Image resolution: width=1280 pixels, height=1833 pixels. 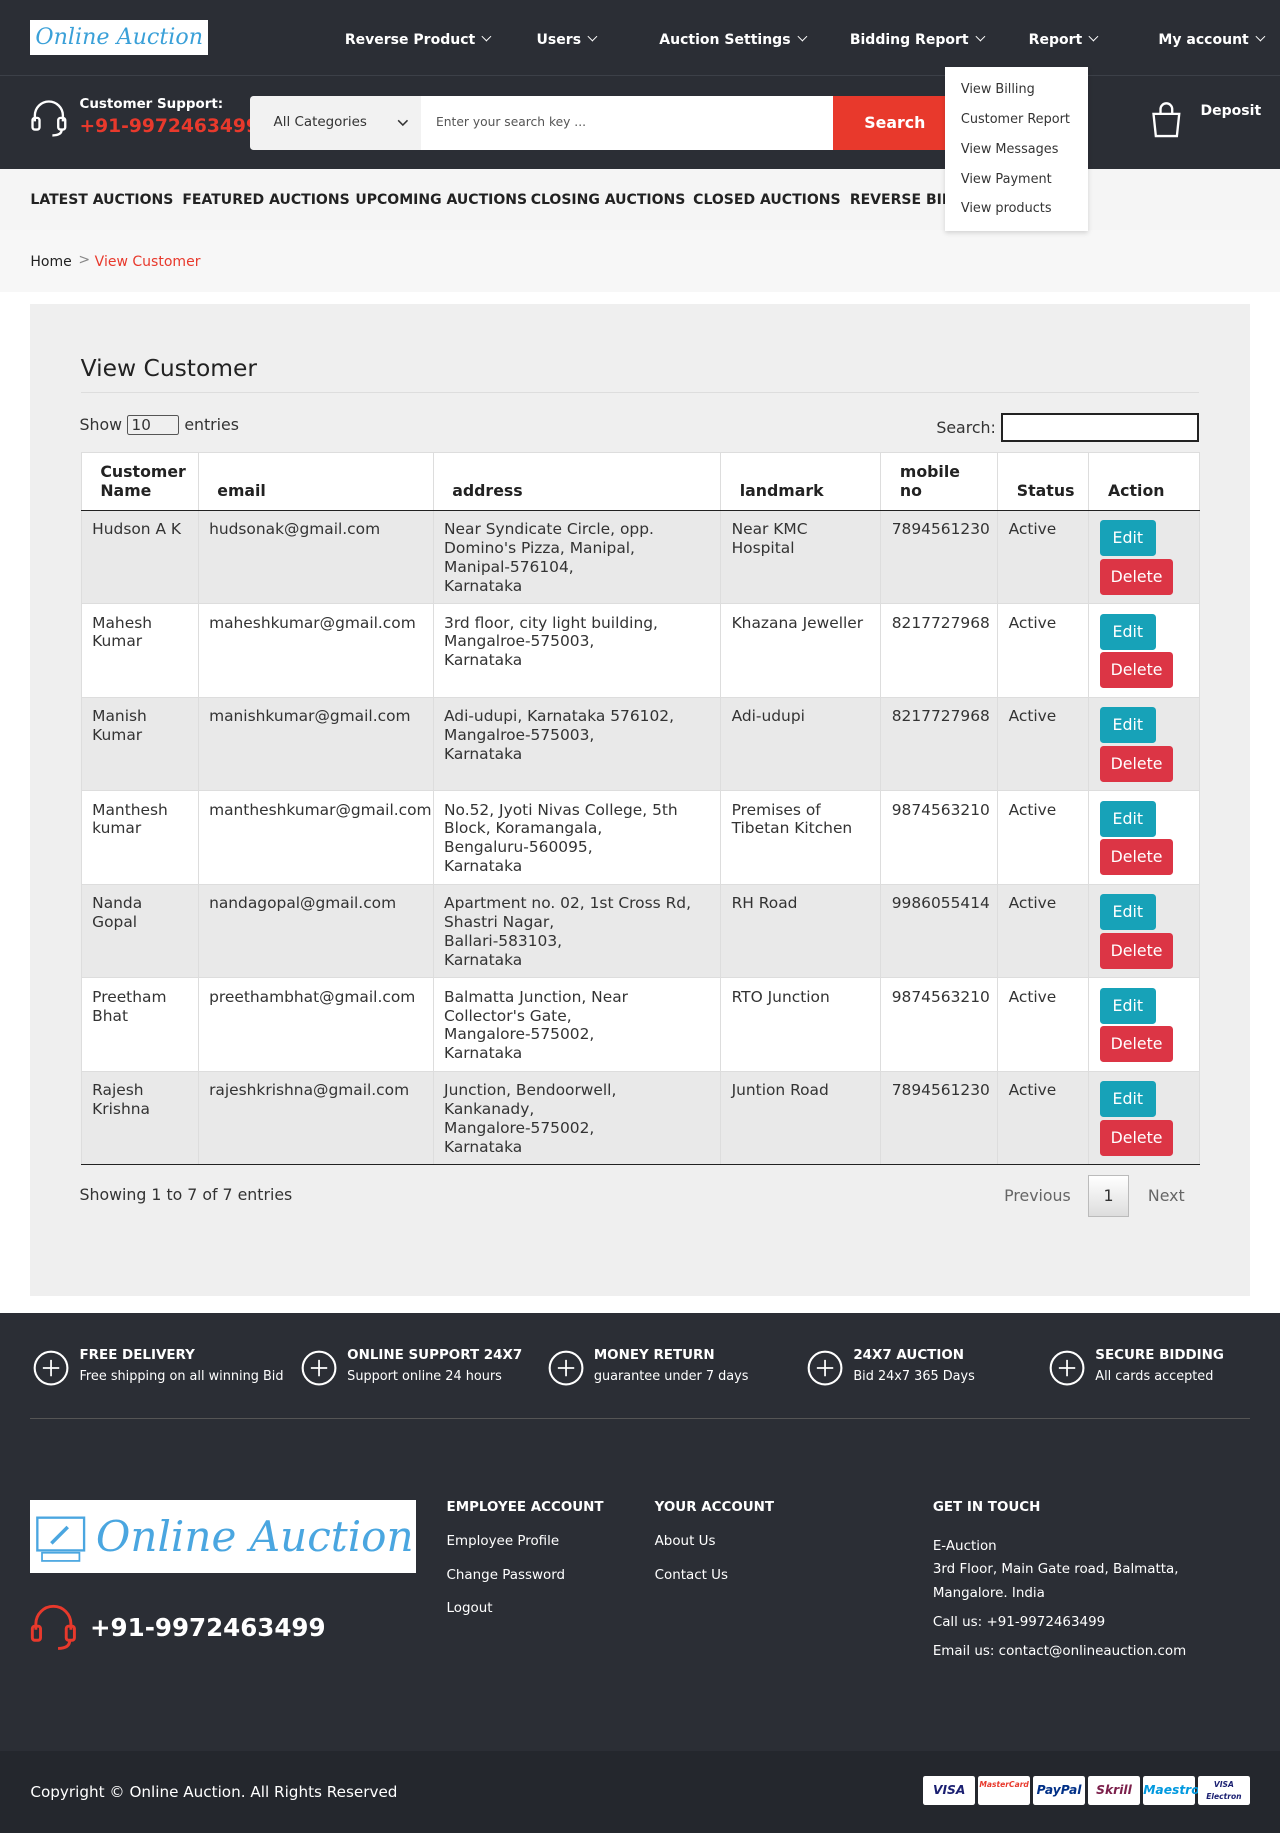 I want to click on cell: Juntion Road, so click(x=801, y=1118).